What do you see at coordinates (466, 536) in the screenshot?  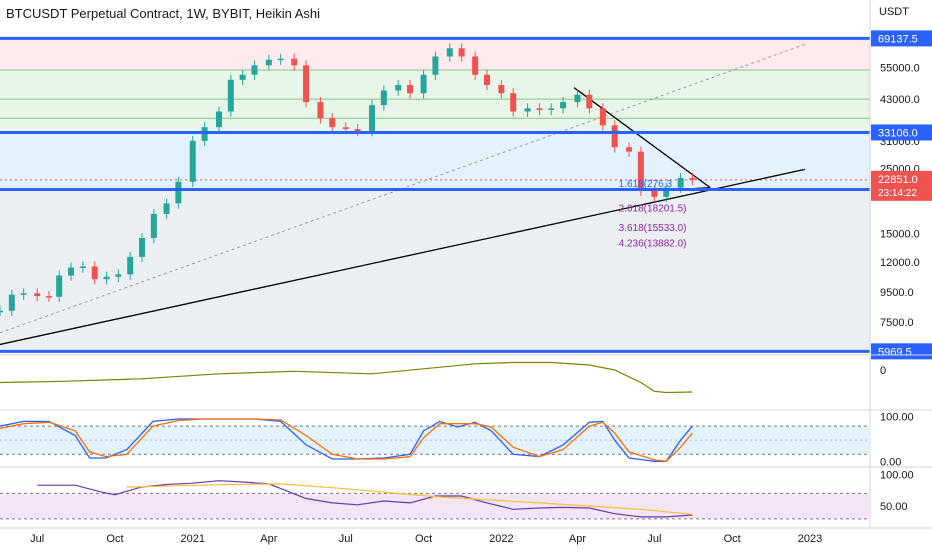 I see `time-axis: Jul Oct 2021 Apr Jul Oct 2022 Apr Jul Oct 2023` at bounding box center [466, 536].